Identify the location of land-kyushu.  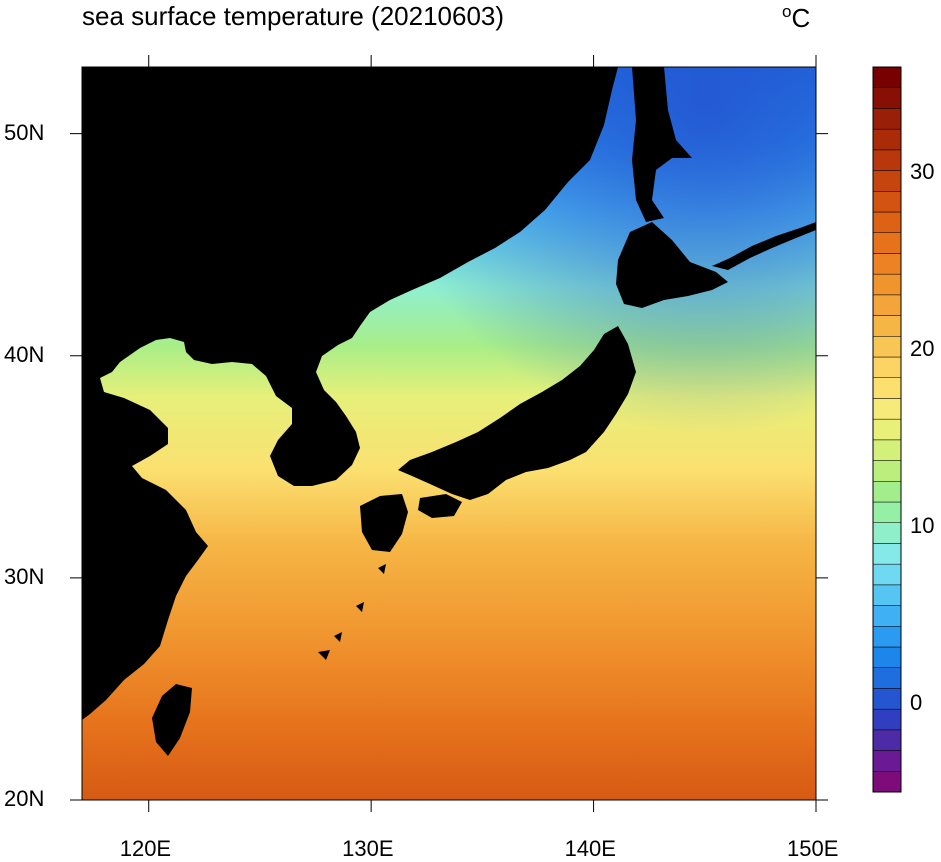
(384, 523).